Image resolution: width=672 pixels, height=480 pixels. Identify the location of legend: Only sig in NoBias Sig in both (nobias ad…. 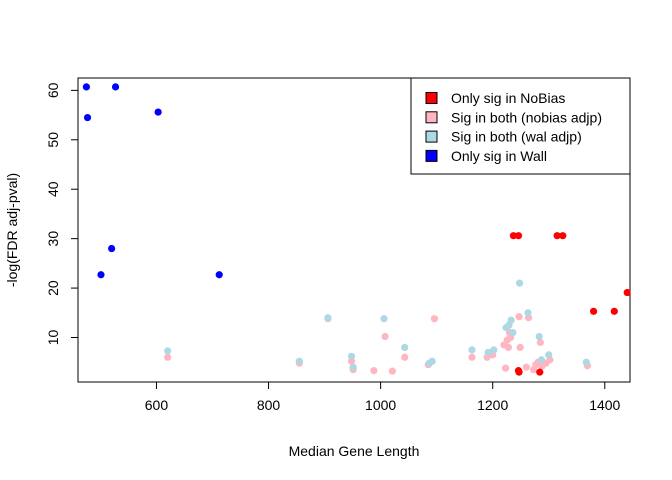
(520, 126).